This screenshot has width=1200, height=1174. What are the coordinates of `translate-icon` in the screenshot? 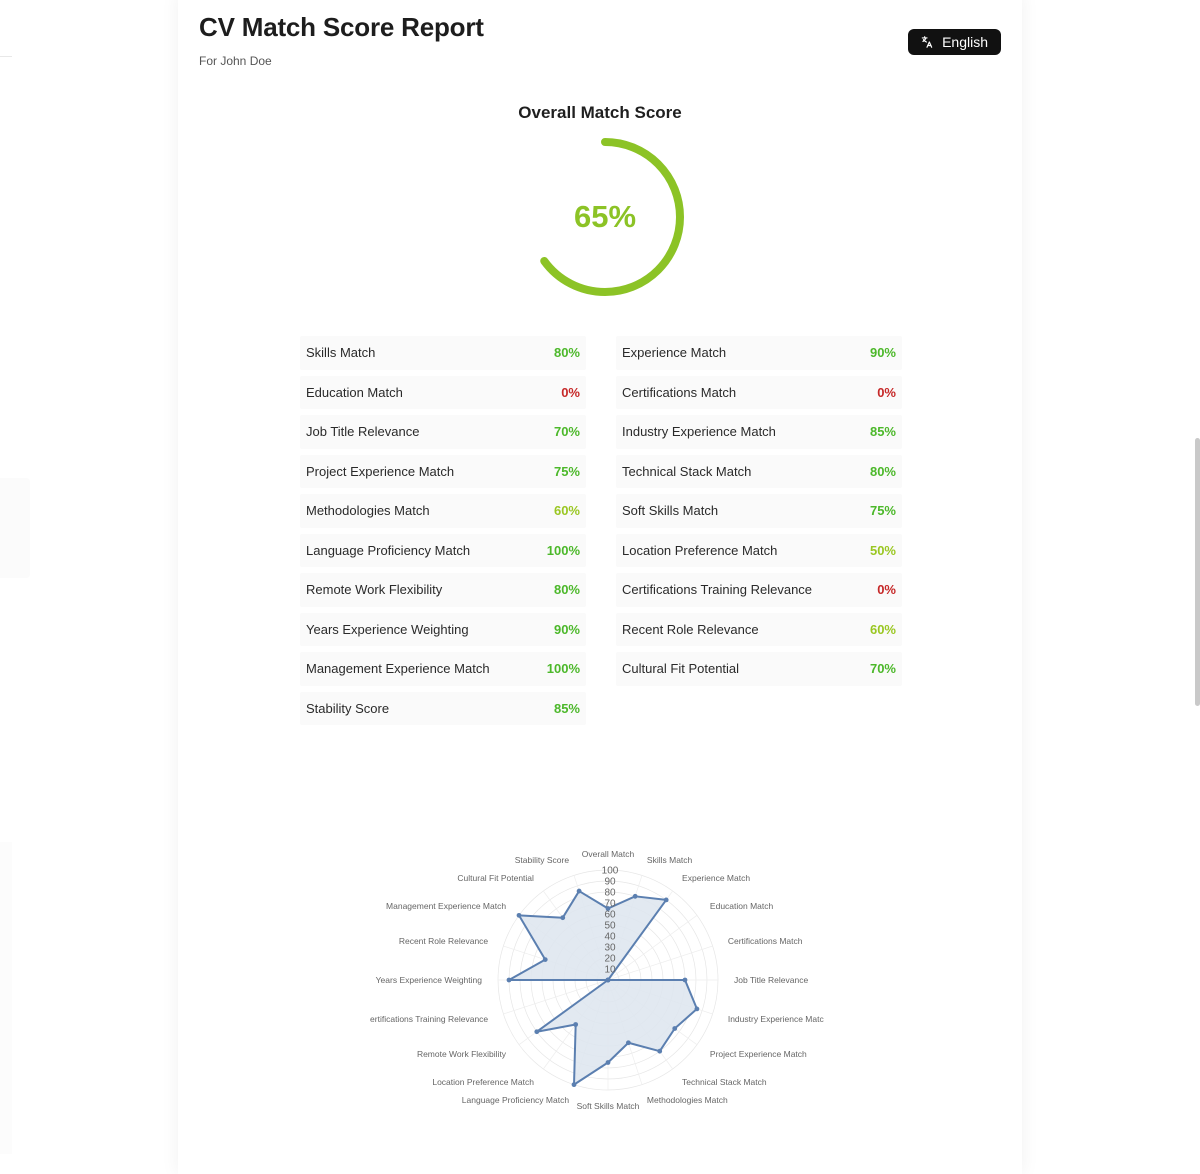 It's located at (927, 42).